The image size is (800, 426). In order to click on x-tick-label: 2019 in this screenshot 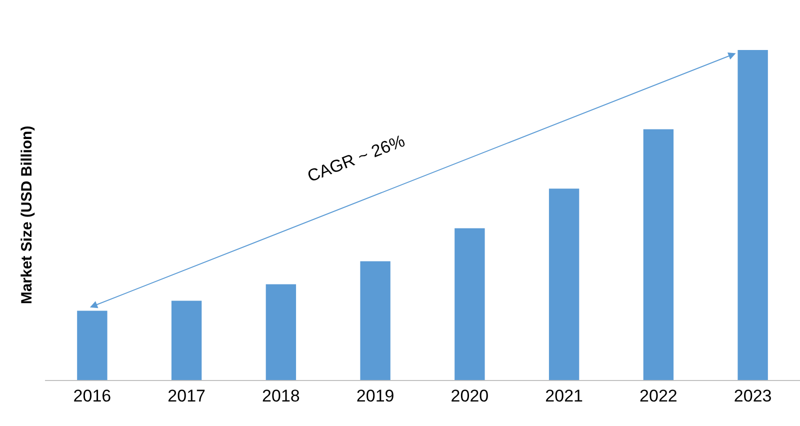, I will do `click(375, 396)`.